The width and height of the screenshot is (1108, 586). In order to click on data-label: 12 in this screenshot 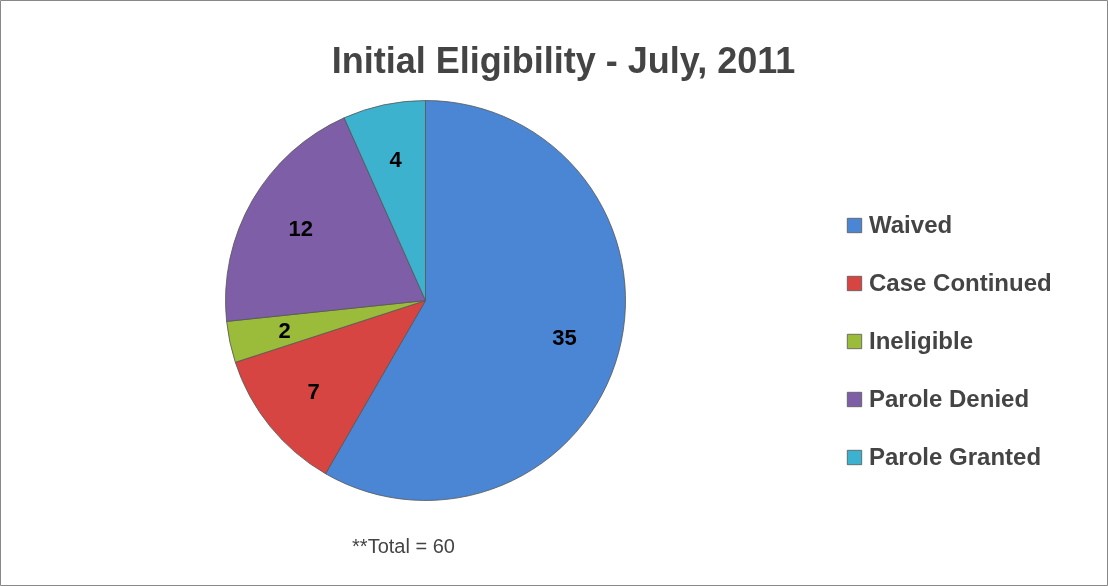, I will do `click(301, 228)`.